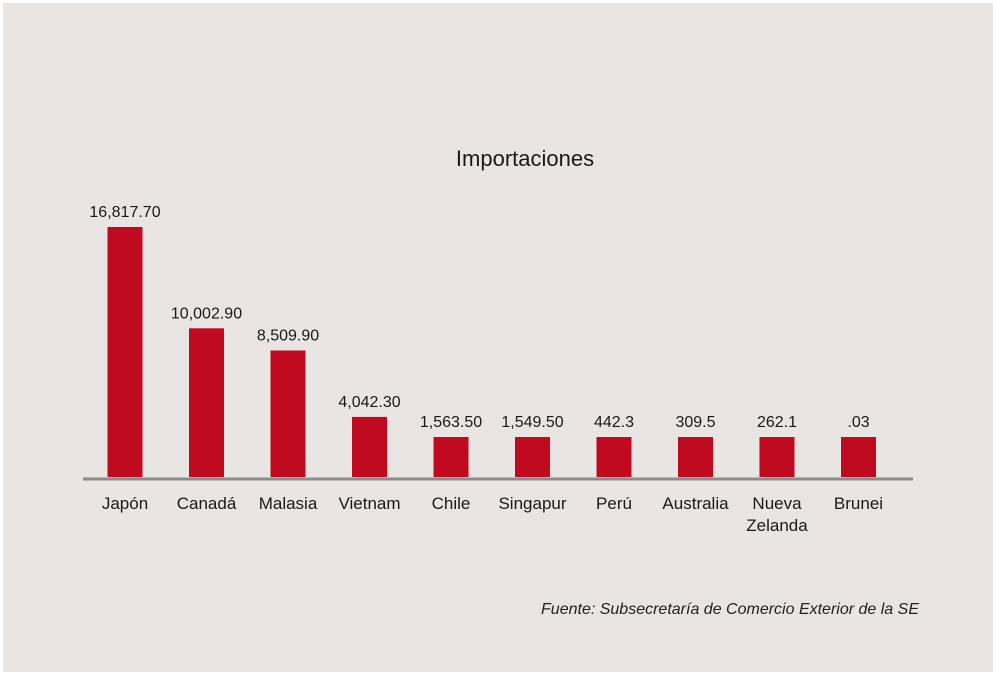  Describe the element at coordinates (858, 503) in the screenshot. I see `category-label: Brunei` at that location.